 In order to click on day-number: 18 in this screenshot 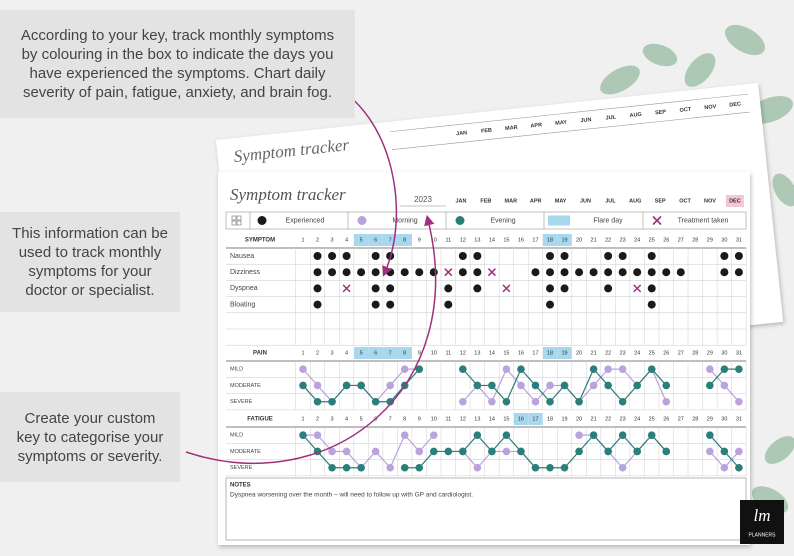, I will do `click(550, 353)`.